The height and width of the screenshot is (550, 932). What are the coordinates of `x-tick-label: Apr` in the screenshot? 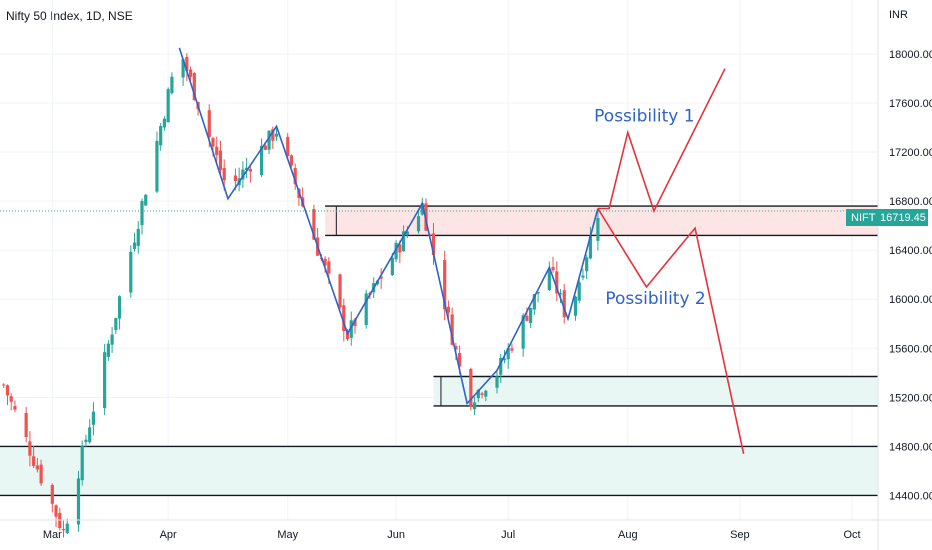 It's located at (168, 535).